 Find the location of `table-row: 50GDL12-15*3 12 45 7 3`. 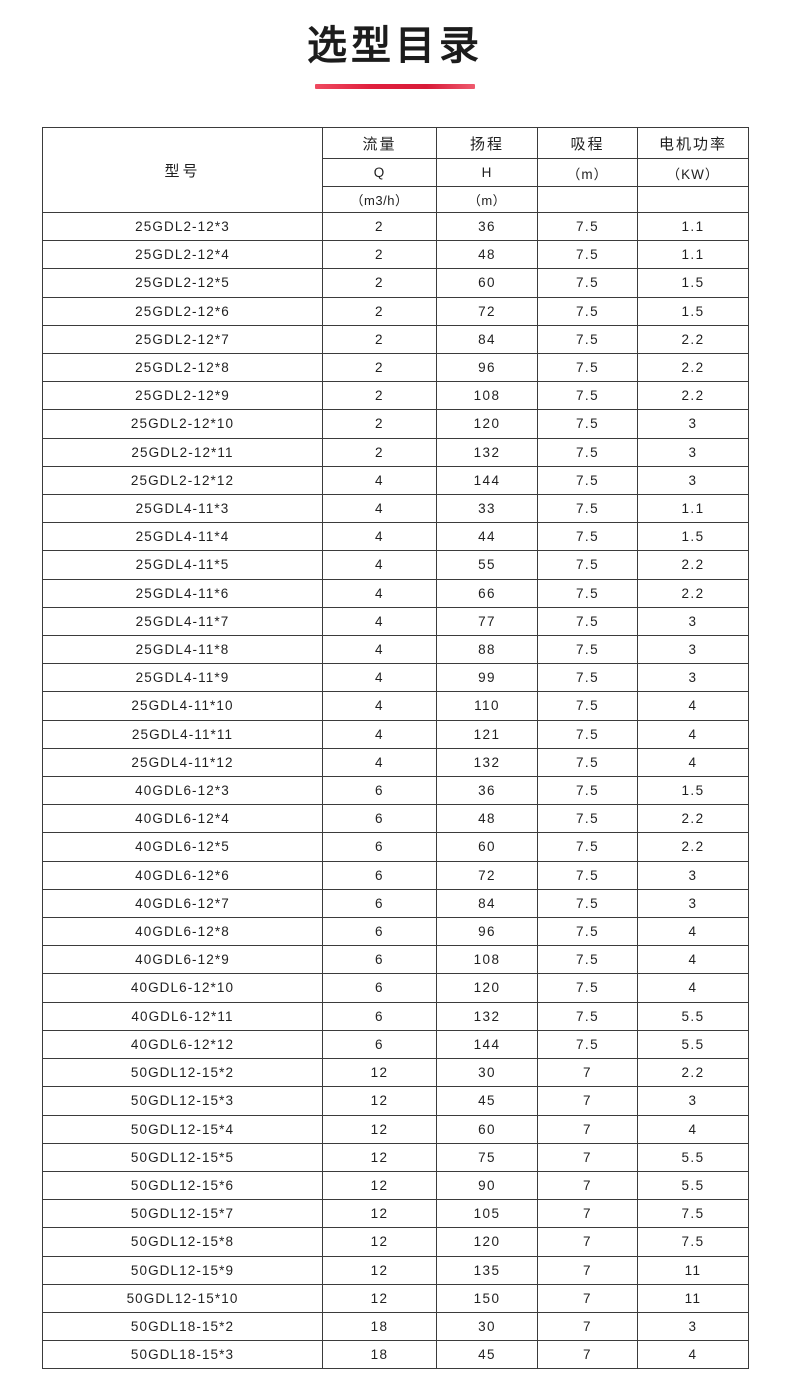

table-row: 50GDL12-15*3 12 45 7 3 is located at coordinates (395, 1101).